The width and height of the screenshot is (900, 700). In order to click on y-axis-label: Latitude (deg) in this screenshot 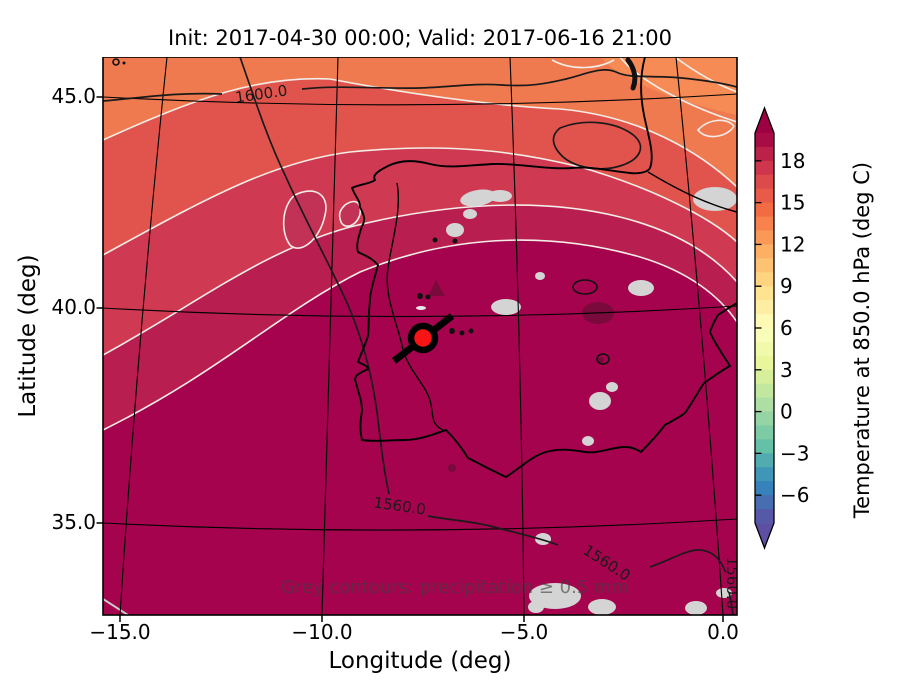, I will do `click(28, 336)`.